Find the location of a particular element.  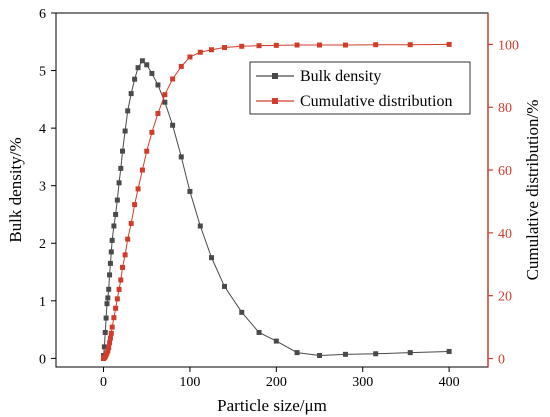

y2-tick-label: 40 is located at coordinates (505, 234).